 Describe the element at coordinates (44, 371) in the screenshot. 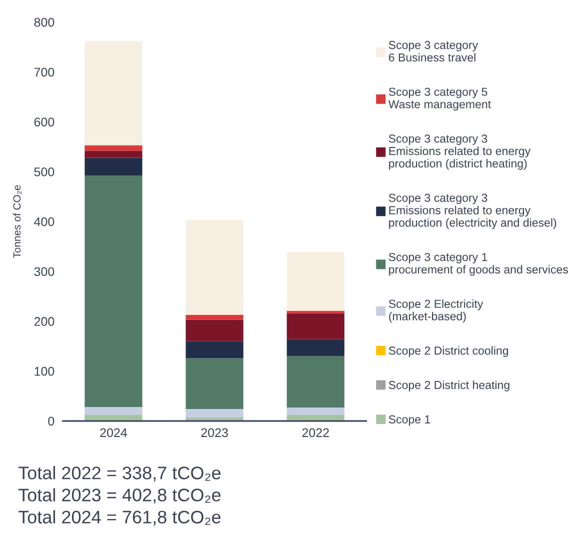

I see `y-tick-label: 100` at that location.